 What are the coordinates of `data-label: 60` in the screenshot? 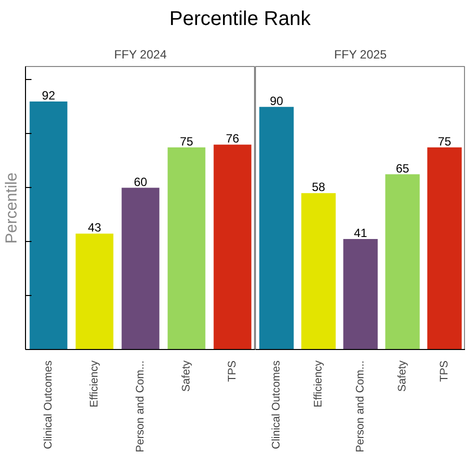 It's located at (141, 181).